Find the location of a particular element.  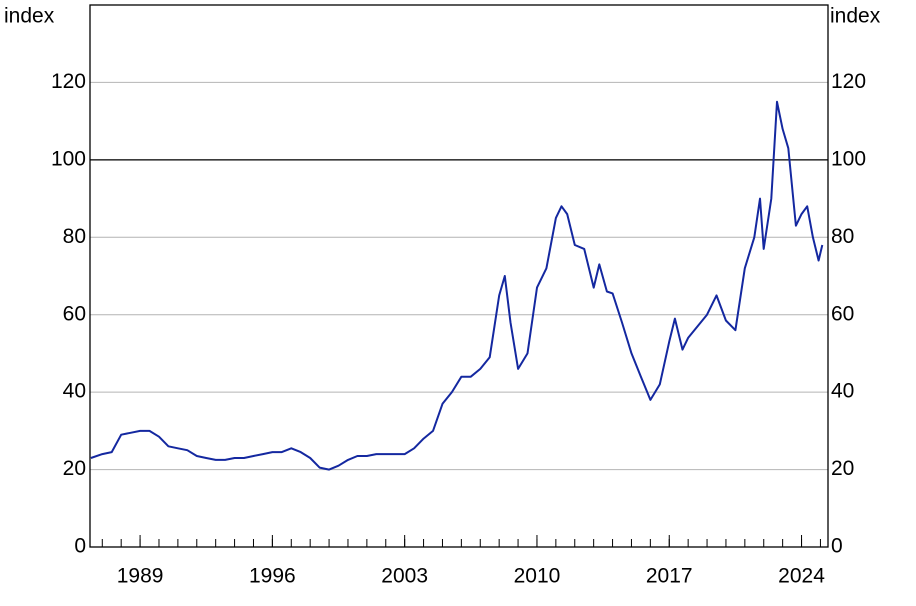

y2-axis-label: index is located at coordinates (855, 16).